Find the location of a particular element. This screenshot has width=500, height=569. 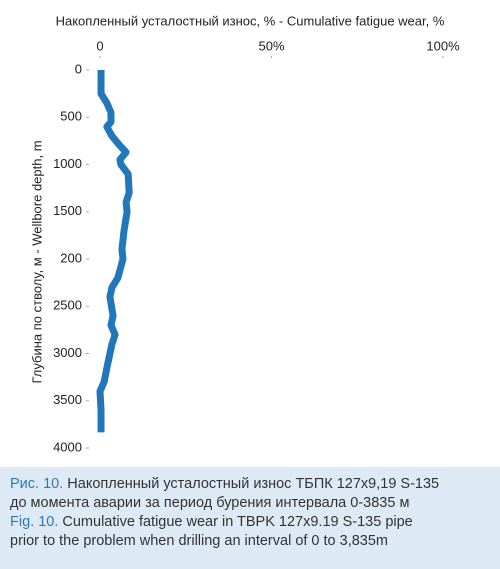

y-tick-label: 0 is located at coordinates (78, 68).